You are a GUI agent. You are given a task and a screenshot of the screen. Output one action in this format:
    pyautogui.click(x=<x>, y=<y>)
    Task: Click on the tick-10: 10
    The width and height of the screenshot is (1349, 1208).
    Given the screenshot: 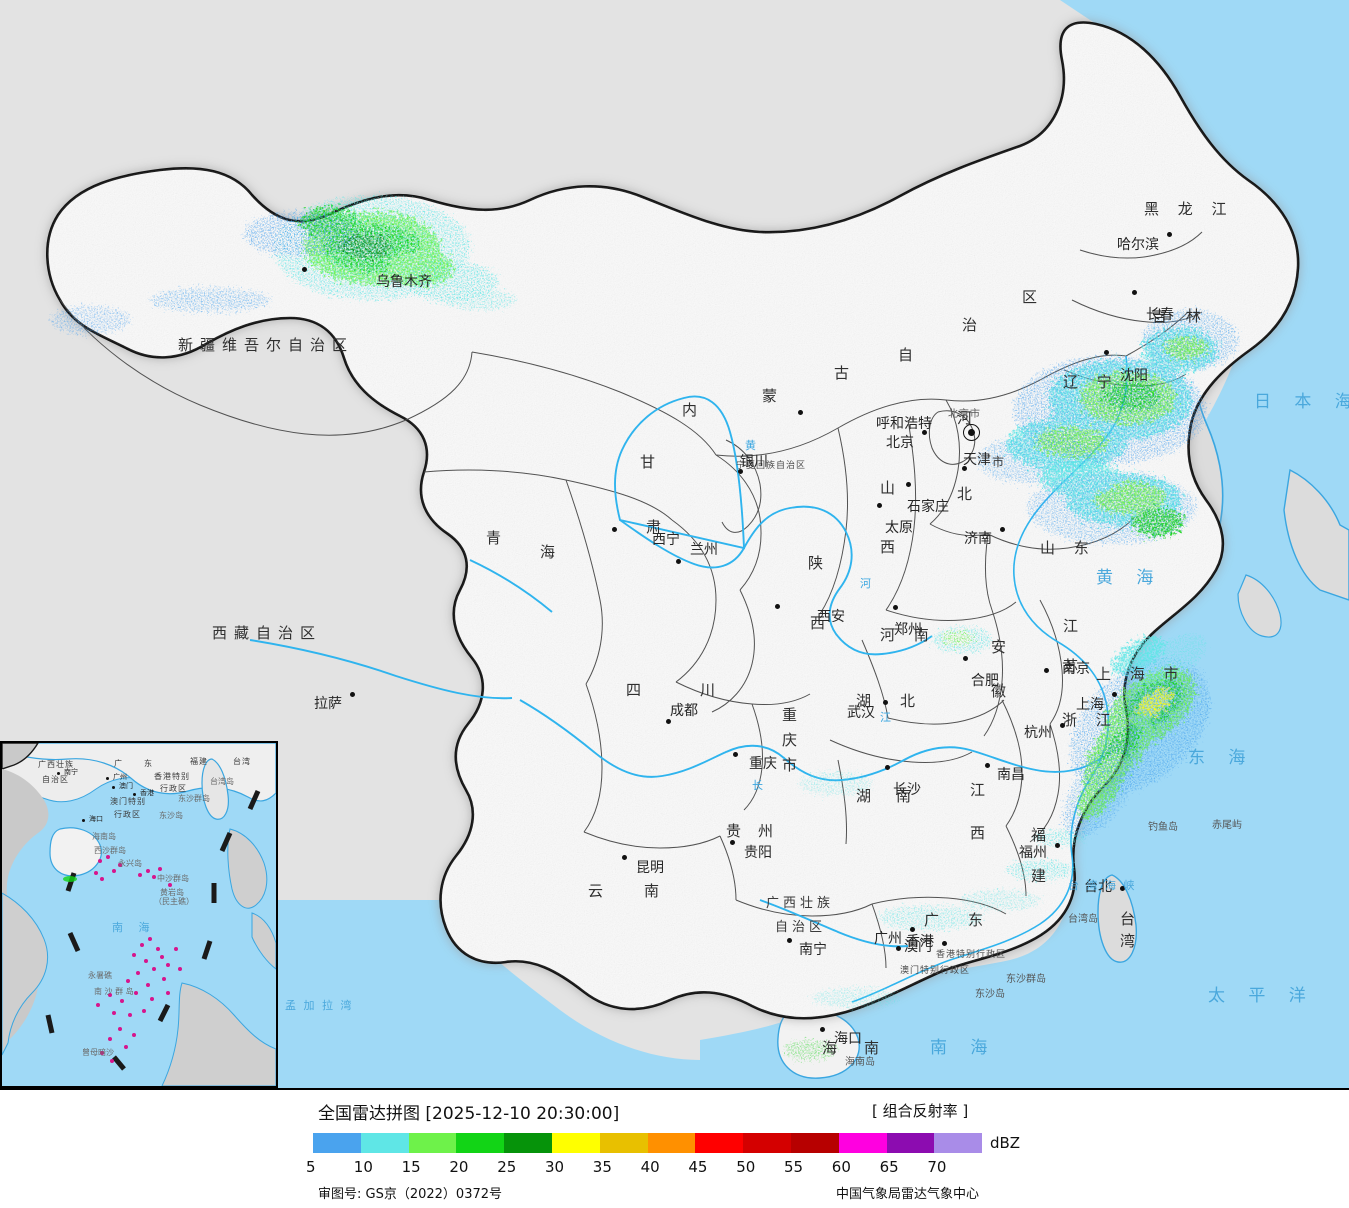 What is the action you would take?
    pyautogui.click(x=363, y=1167)
    